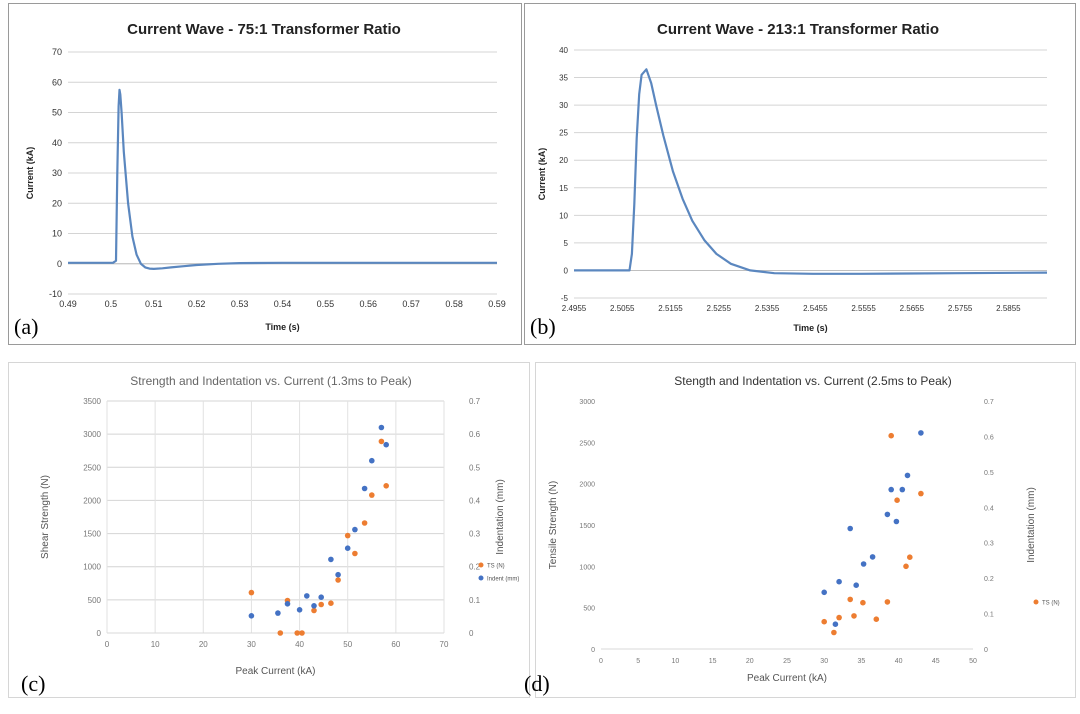 The height and width of the screenshot is (714, 1080). I want to click on panel-label-d: (d), so click(537, 683).